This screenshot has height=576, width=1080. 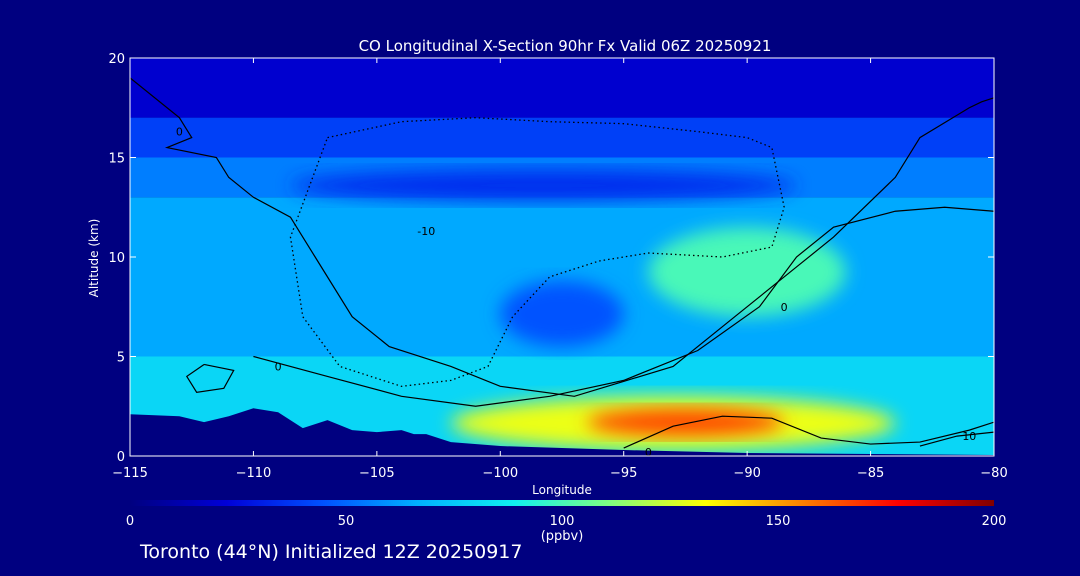 What do you see at coordinates (562, 521) in the screenshot?
I see `colorbar-tick-label: 100` at bounding box center [562, 521].